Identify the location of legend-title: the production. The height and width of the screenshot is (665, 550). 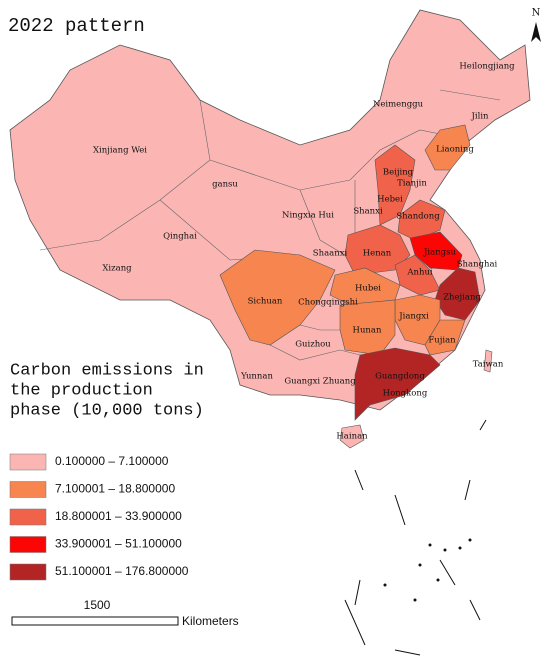
(81, 390).